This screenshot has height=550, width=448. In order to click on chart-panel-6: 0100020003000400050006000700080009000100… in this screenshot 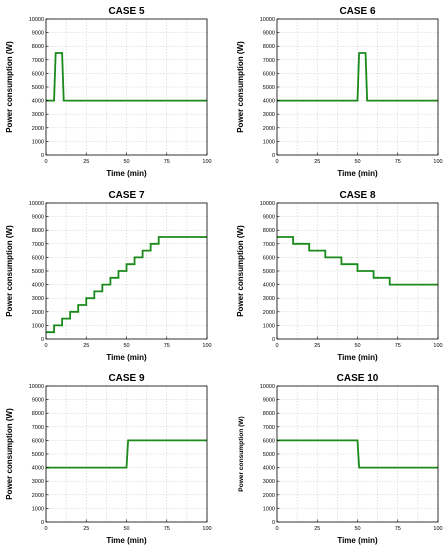, I will do `click(340, 459)`.